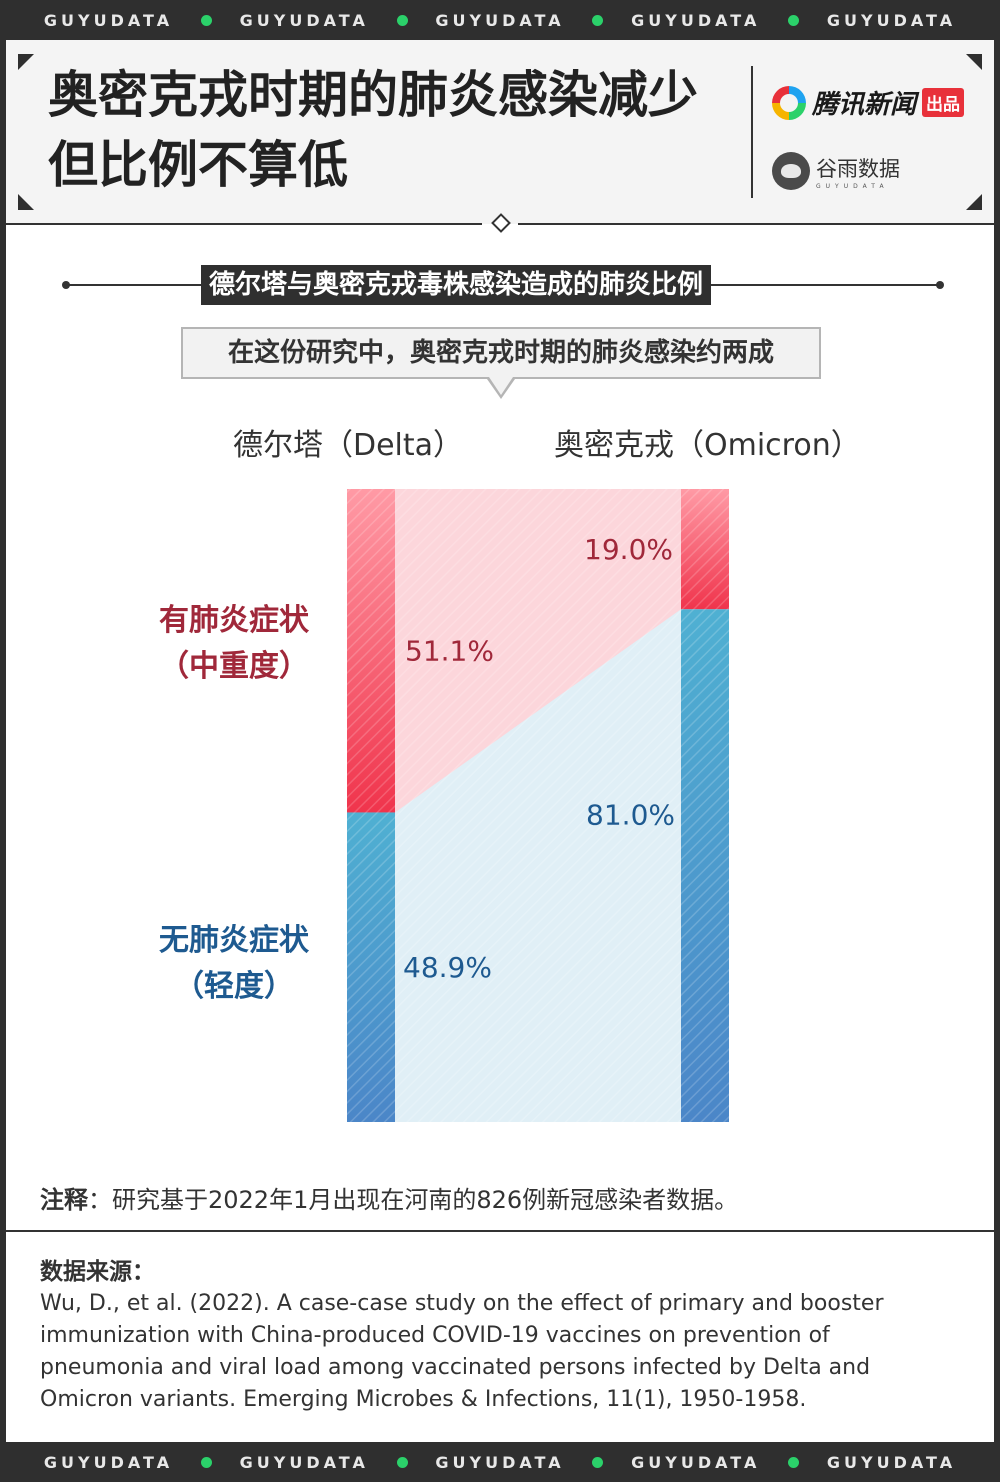 The height and width of the screenshot is (1482, 1000). What do you see at coordinates (628, 549) in the screenshot?
I see `data-label-omicron-pneumonia: 19.0%` at bounding box center [628, 549].